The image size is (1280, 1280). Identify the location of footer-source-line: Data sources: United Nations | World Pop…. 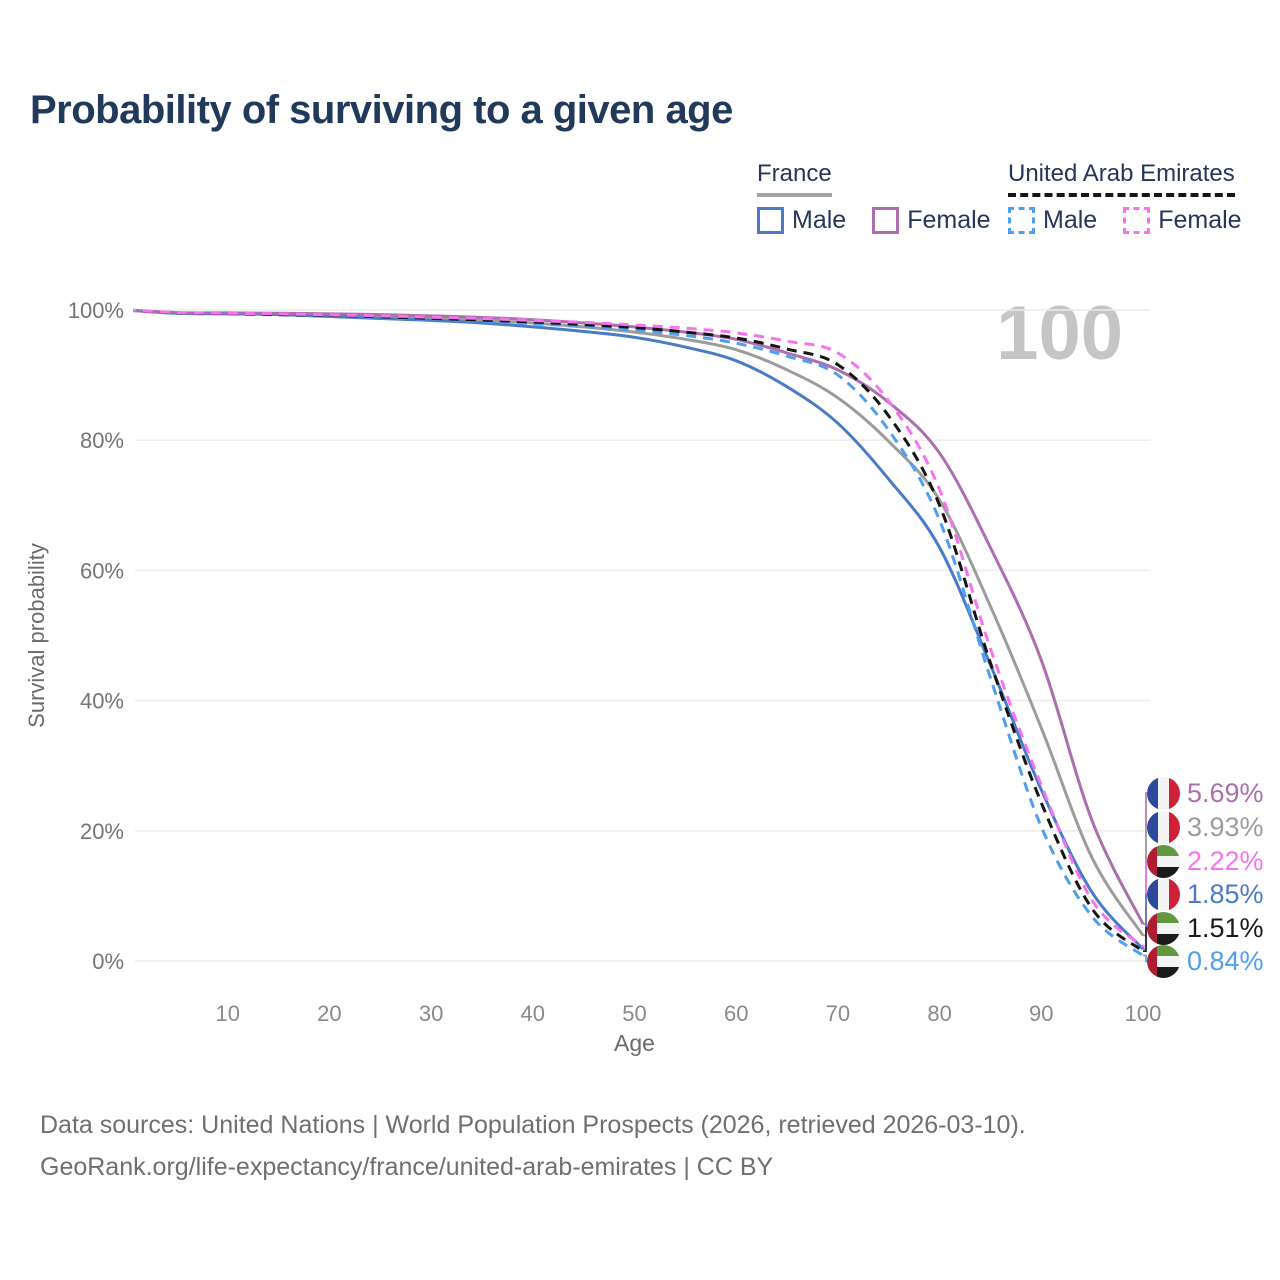
(533, 1125).